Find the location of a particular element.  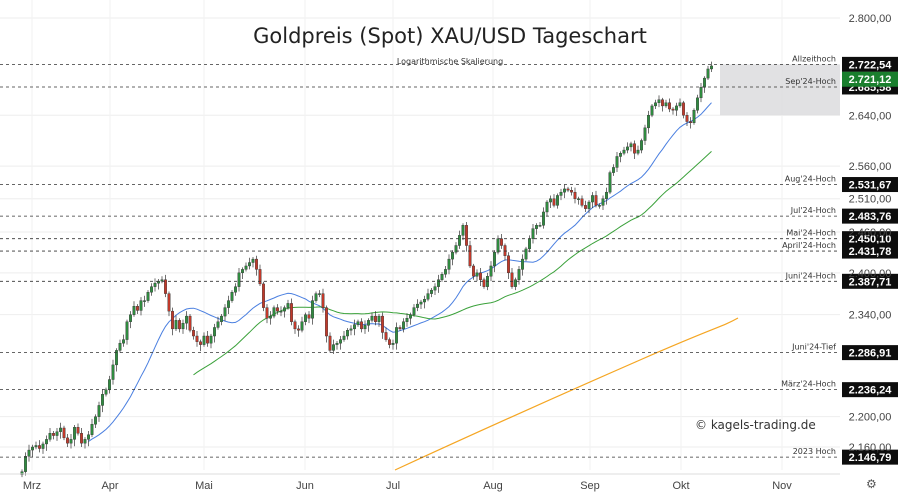

x-tick-label: Apr is located at coordinates (109, 486).